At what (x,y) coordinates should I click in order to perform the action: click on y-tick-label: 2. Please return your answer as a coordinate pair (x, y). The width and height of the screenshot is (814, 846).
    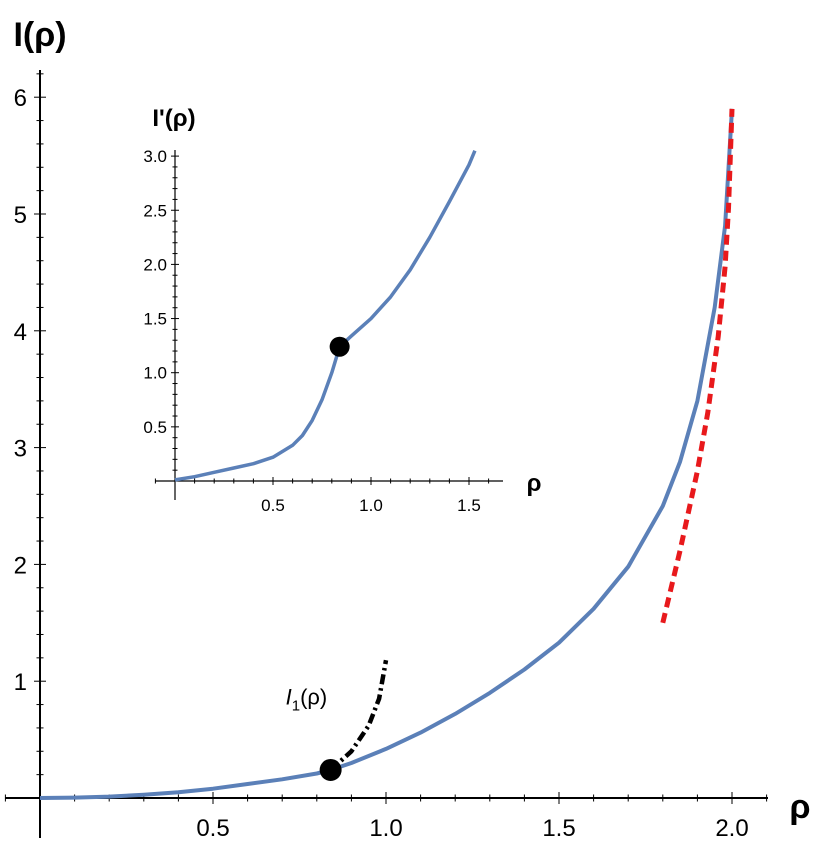
    Looking at the image, I should click on (20, 565).